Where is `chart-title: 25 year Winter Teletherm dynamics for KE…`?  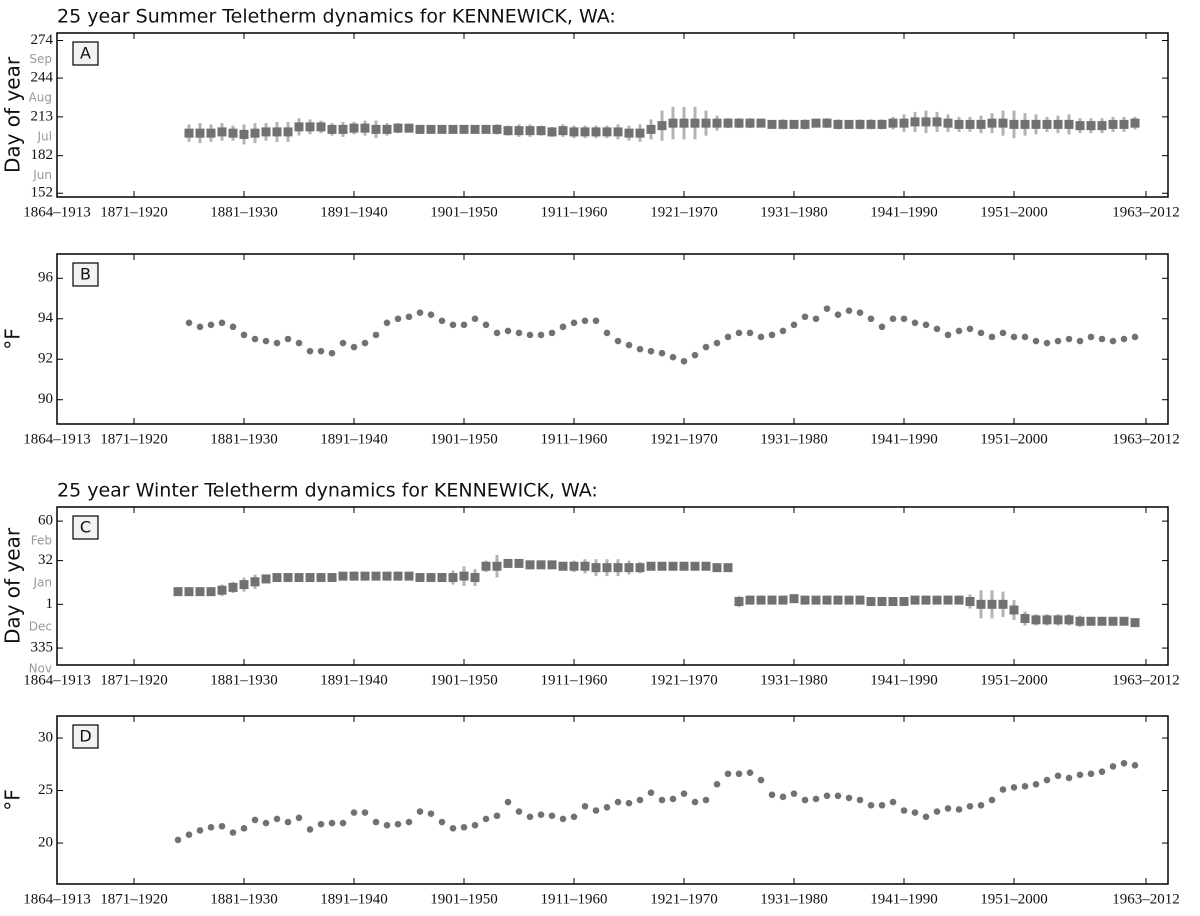 chart-title: 25 year Winter Teletherm dynamics for KE… is located at coordinates (327, 491).